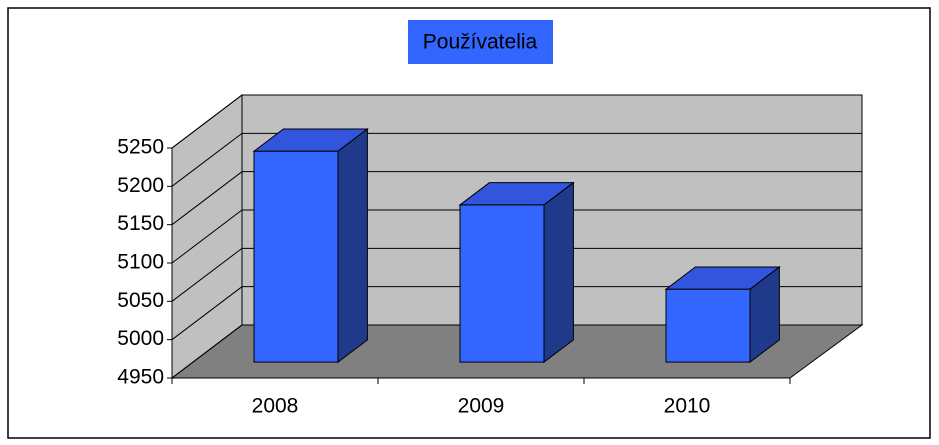  What do you see at coordinates (275, 406) in the screenshot?
I see `x-tick-label: 2008` at bounding box center [275, 406].